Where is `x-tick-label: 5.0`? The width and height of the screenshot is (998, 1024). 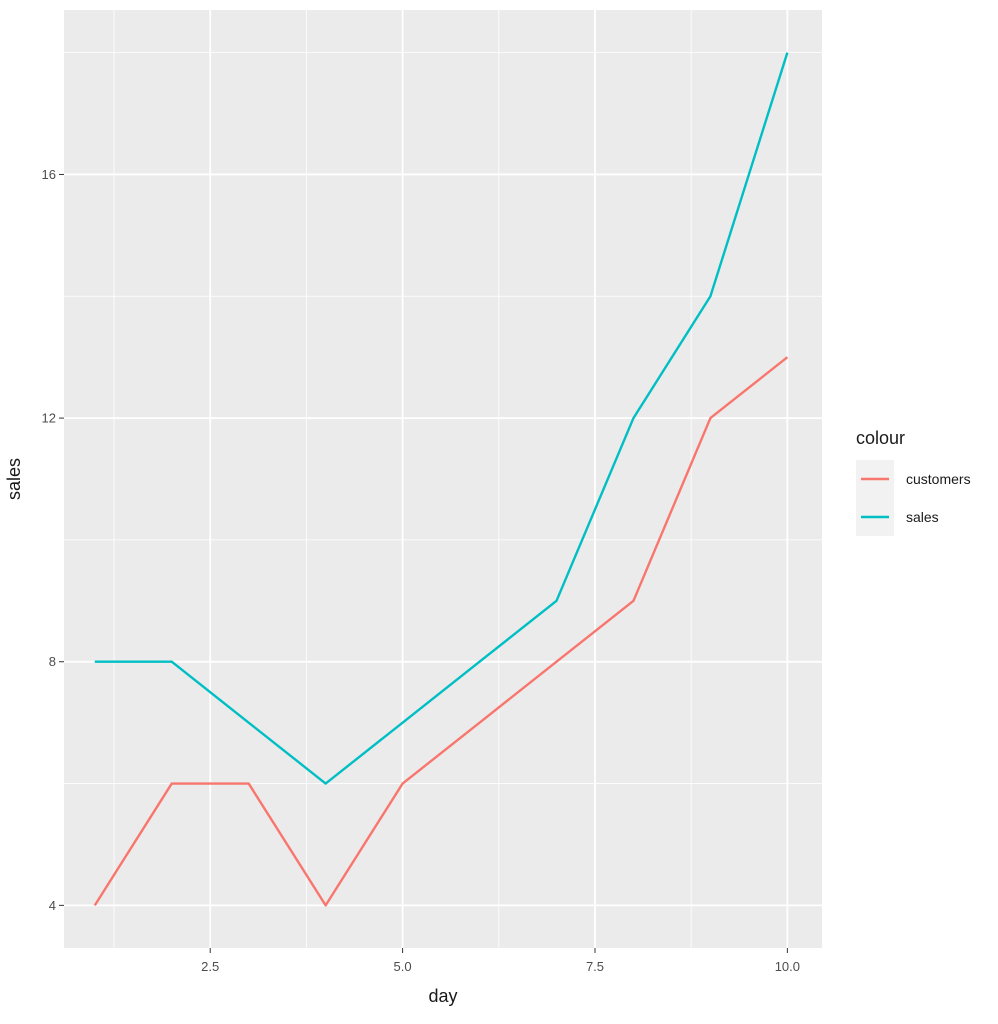 x-tick-label: 5.0 is located at coordinates (403, 966).